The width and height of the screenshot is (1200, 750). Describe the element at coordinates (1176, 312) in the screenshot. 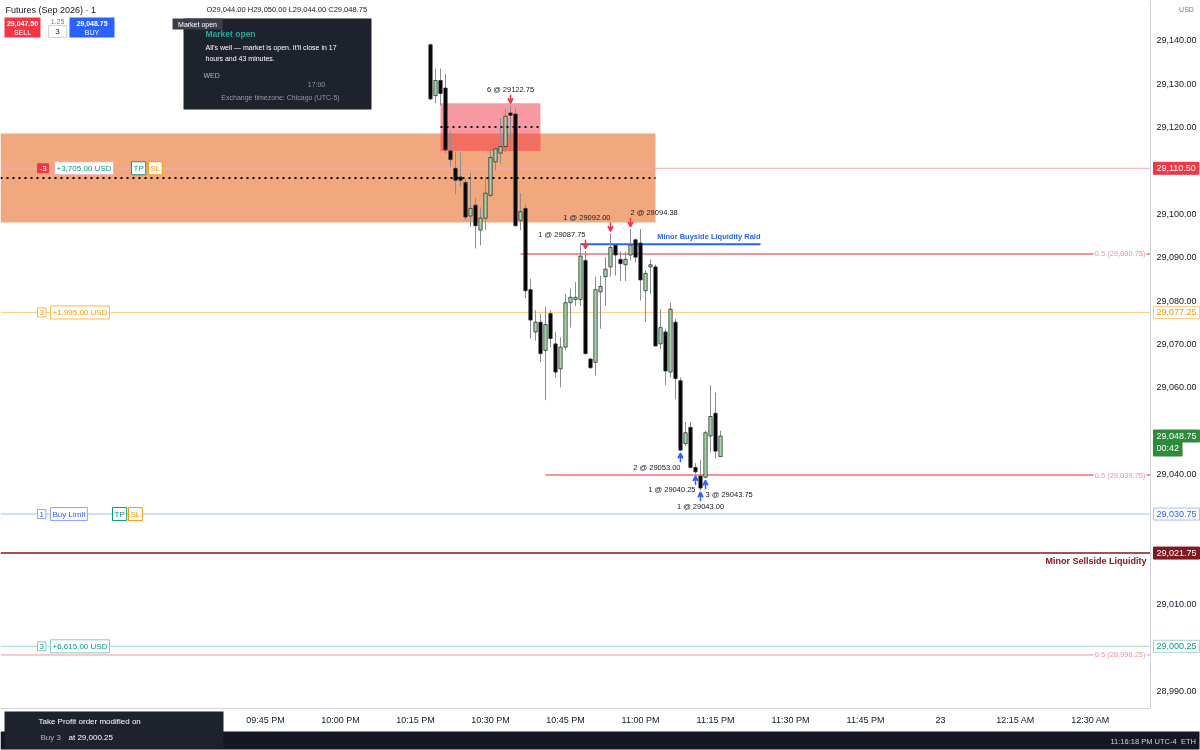

I see `text: 29,077.25` at that location.